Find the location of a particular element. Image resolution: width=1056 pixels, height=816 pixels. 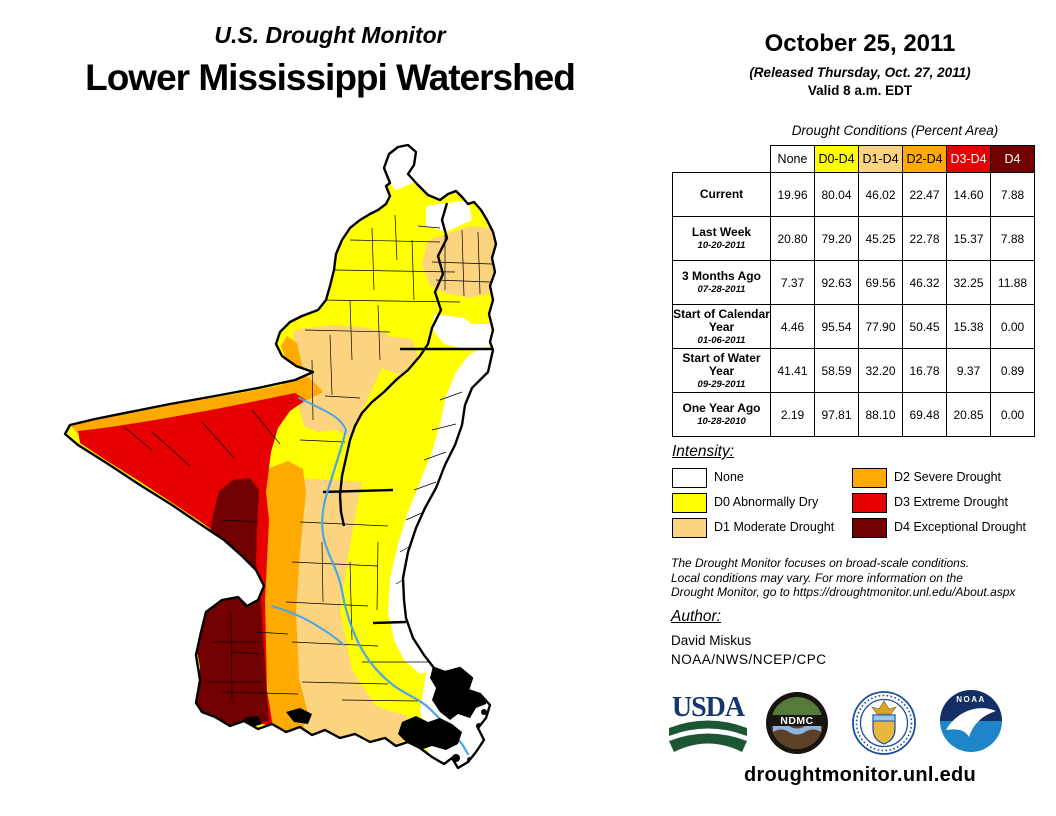

usda-logo-icon: USDA is located at coordinates (708, 722).